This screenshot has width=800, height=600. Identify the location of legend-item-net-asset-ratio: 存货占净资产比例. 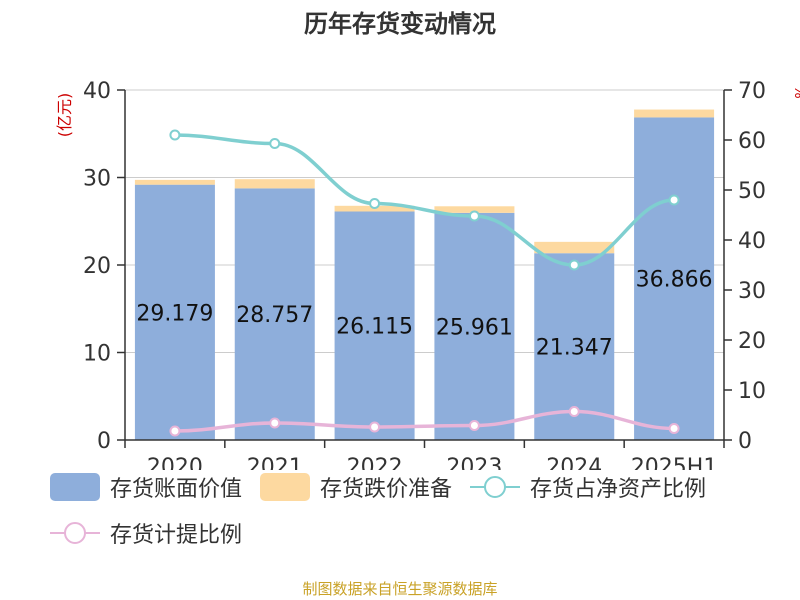
(588, 487).